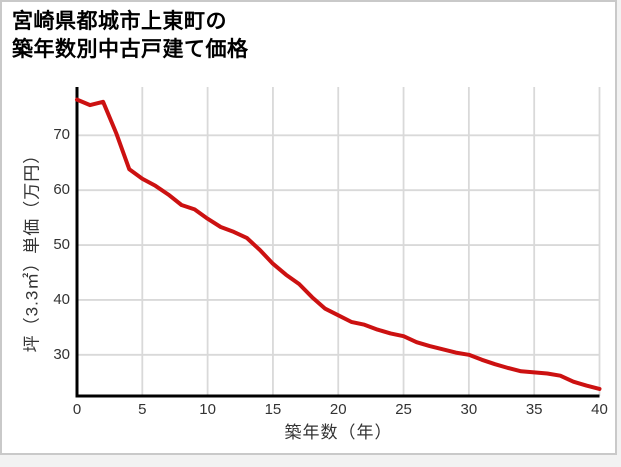  I want to click on chart-title: 宮崎県都城市上東町の 築年数別中古戸建て価格, so click(130, 36).